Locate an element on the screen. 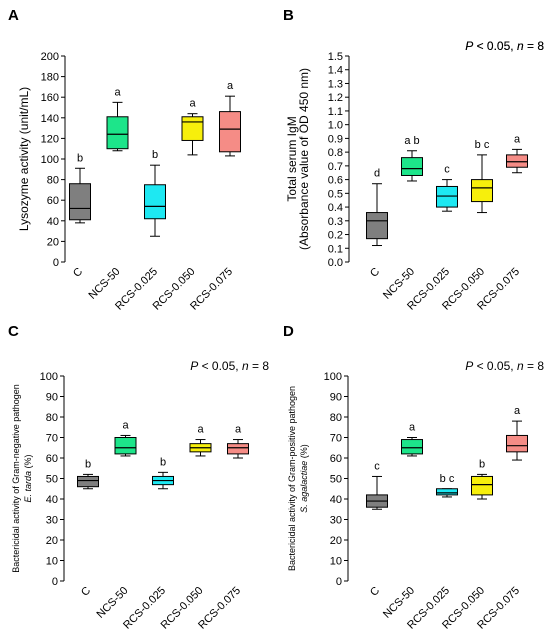 This screenshot has height=641, width=550. y-axis-label: E. tarda (%) is located at coordinates (28, 478).